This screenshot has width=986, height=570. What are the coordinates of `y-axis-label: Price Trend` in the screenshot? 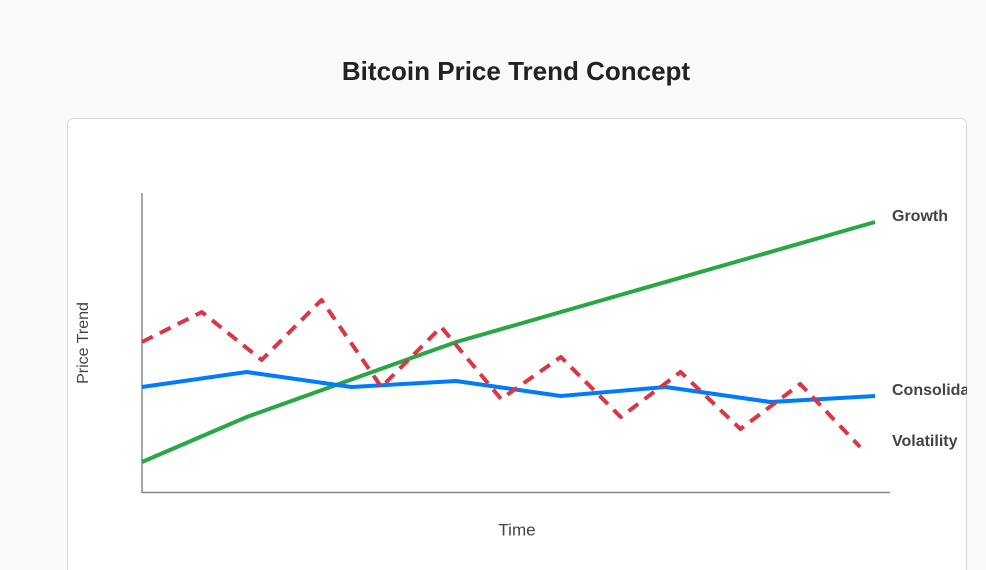 It's located at (83, 343).